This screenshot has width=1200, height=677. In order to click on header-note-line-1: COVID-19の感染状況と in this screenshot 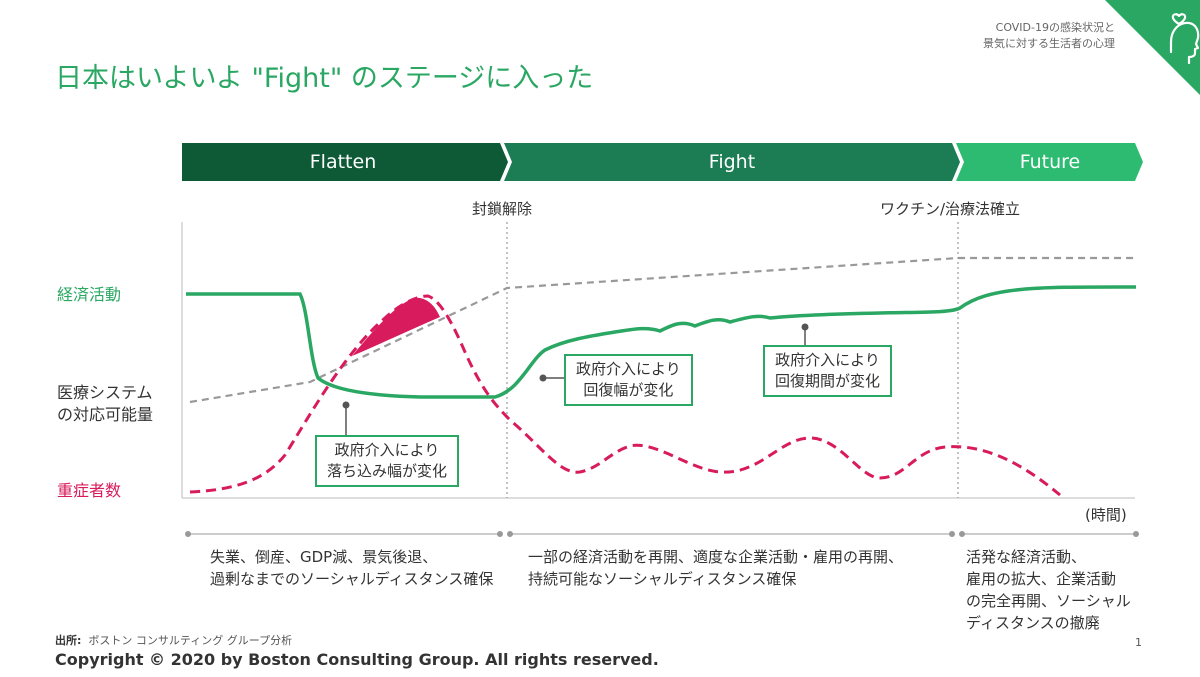, I will do `click(1055, 27)`.